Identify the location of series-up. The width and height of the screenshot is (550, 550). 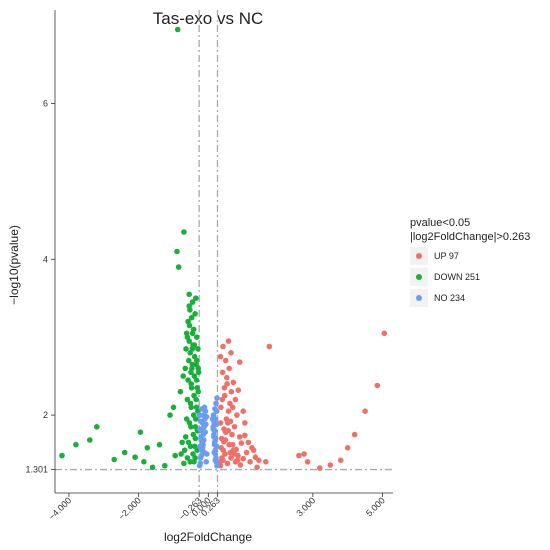
(302, 400).